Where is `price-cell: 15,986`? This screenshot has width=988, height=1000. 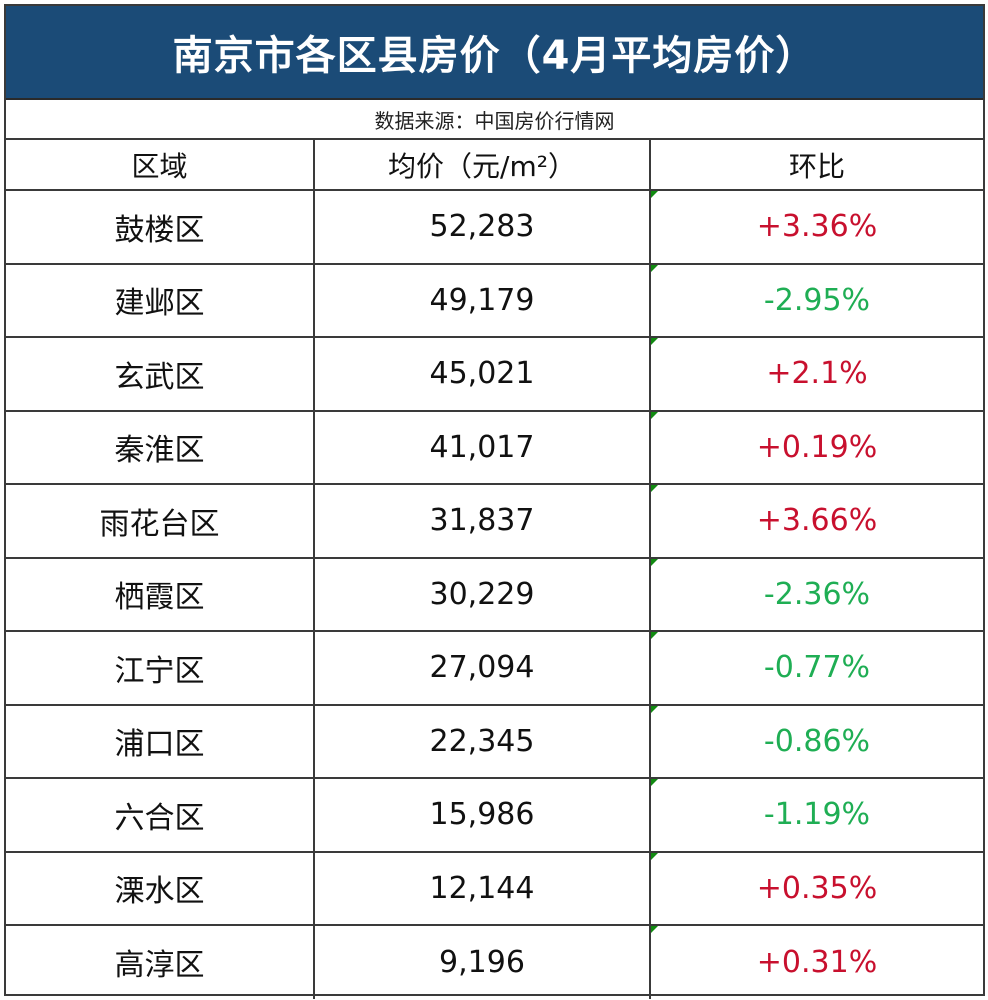 price-cell: 15,986 is located at coordinates (482, 815).